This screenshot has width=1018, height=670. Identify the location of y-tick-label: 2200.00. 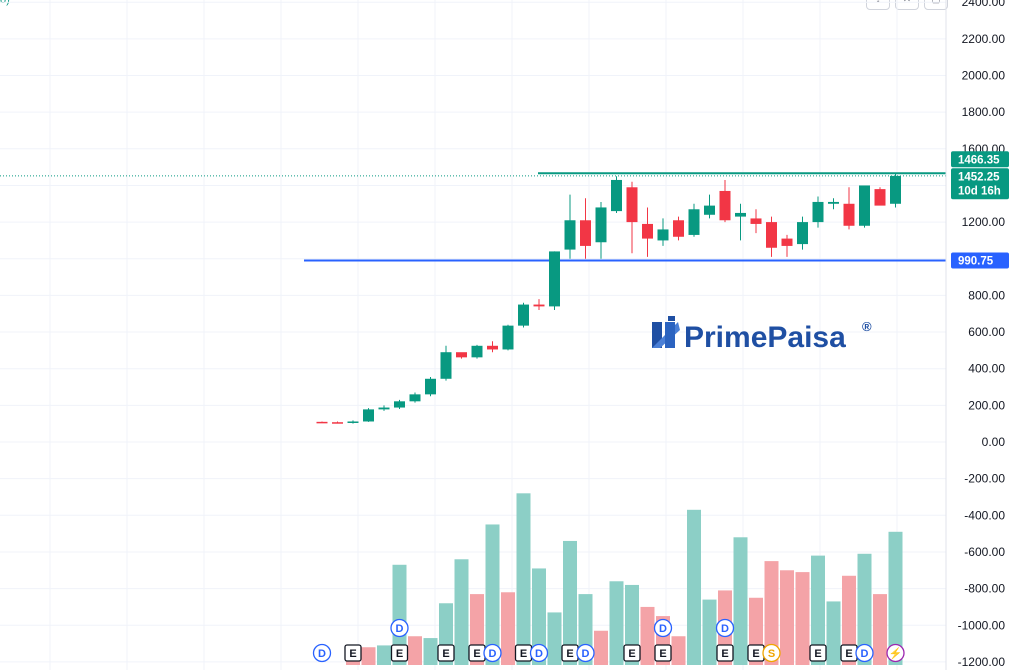
(984, 39).